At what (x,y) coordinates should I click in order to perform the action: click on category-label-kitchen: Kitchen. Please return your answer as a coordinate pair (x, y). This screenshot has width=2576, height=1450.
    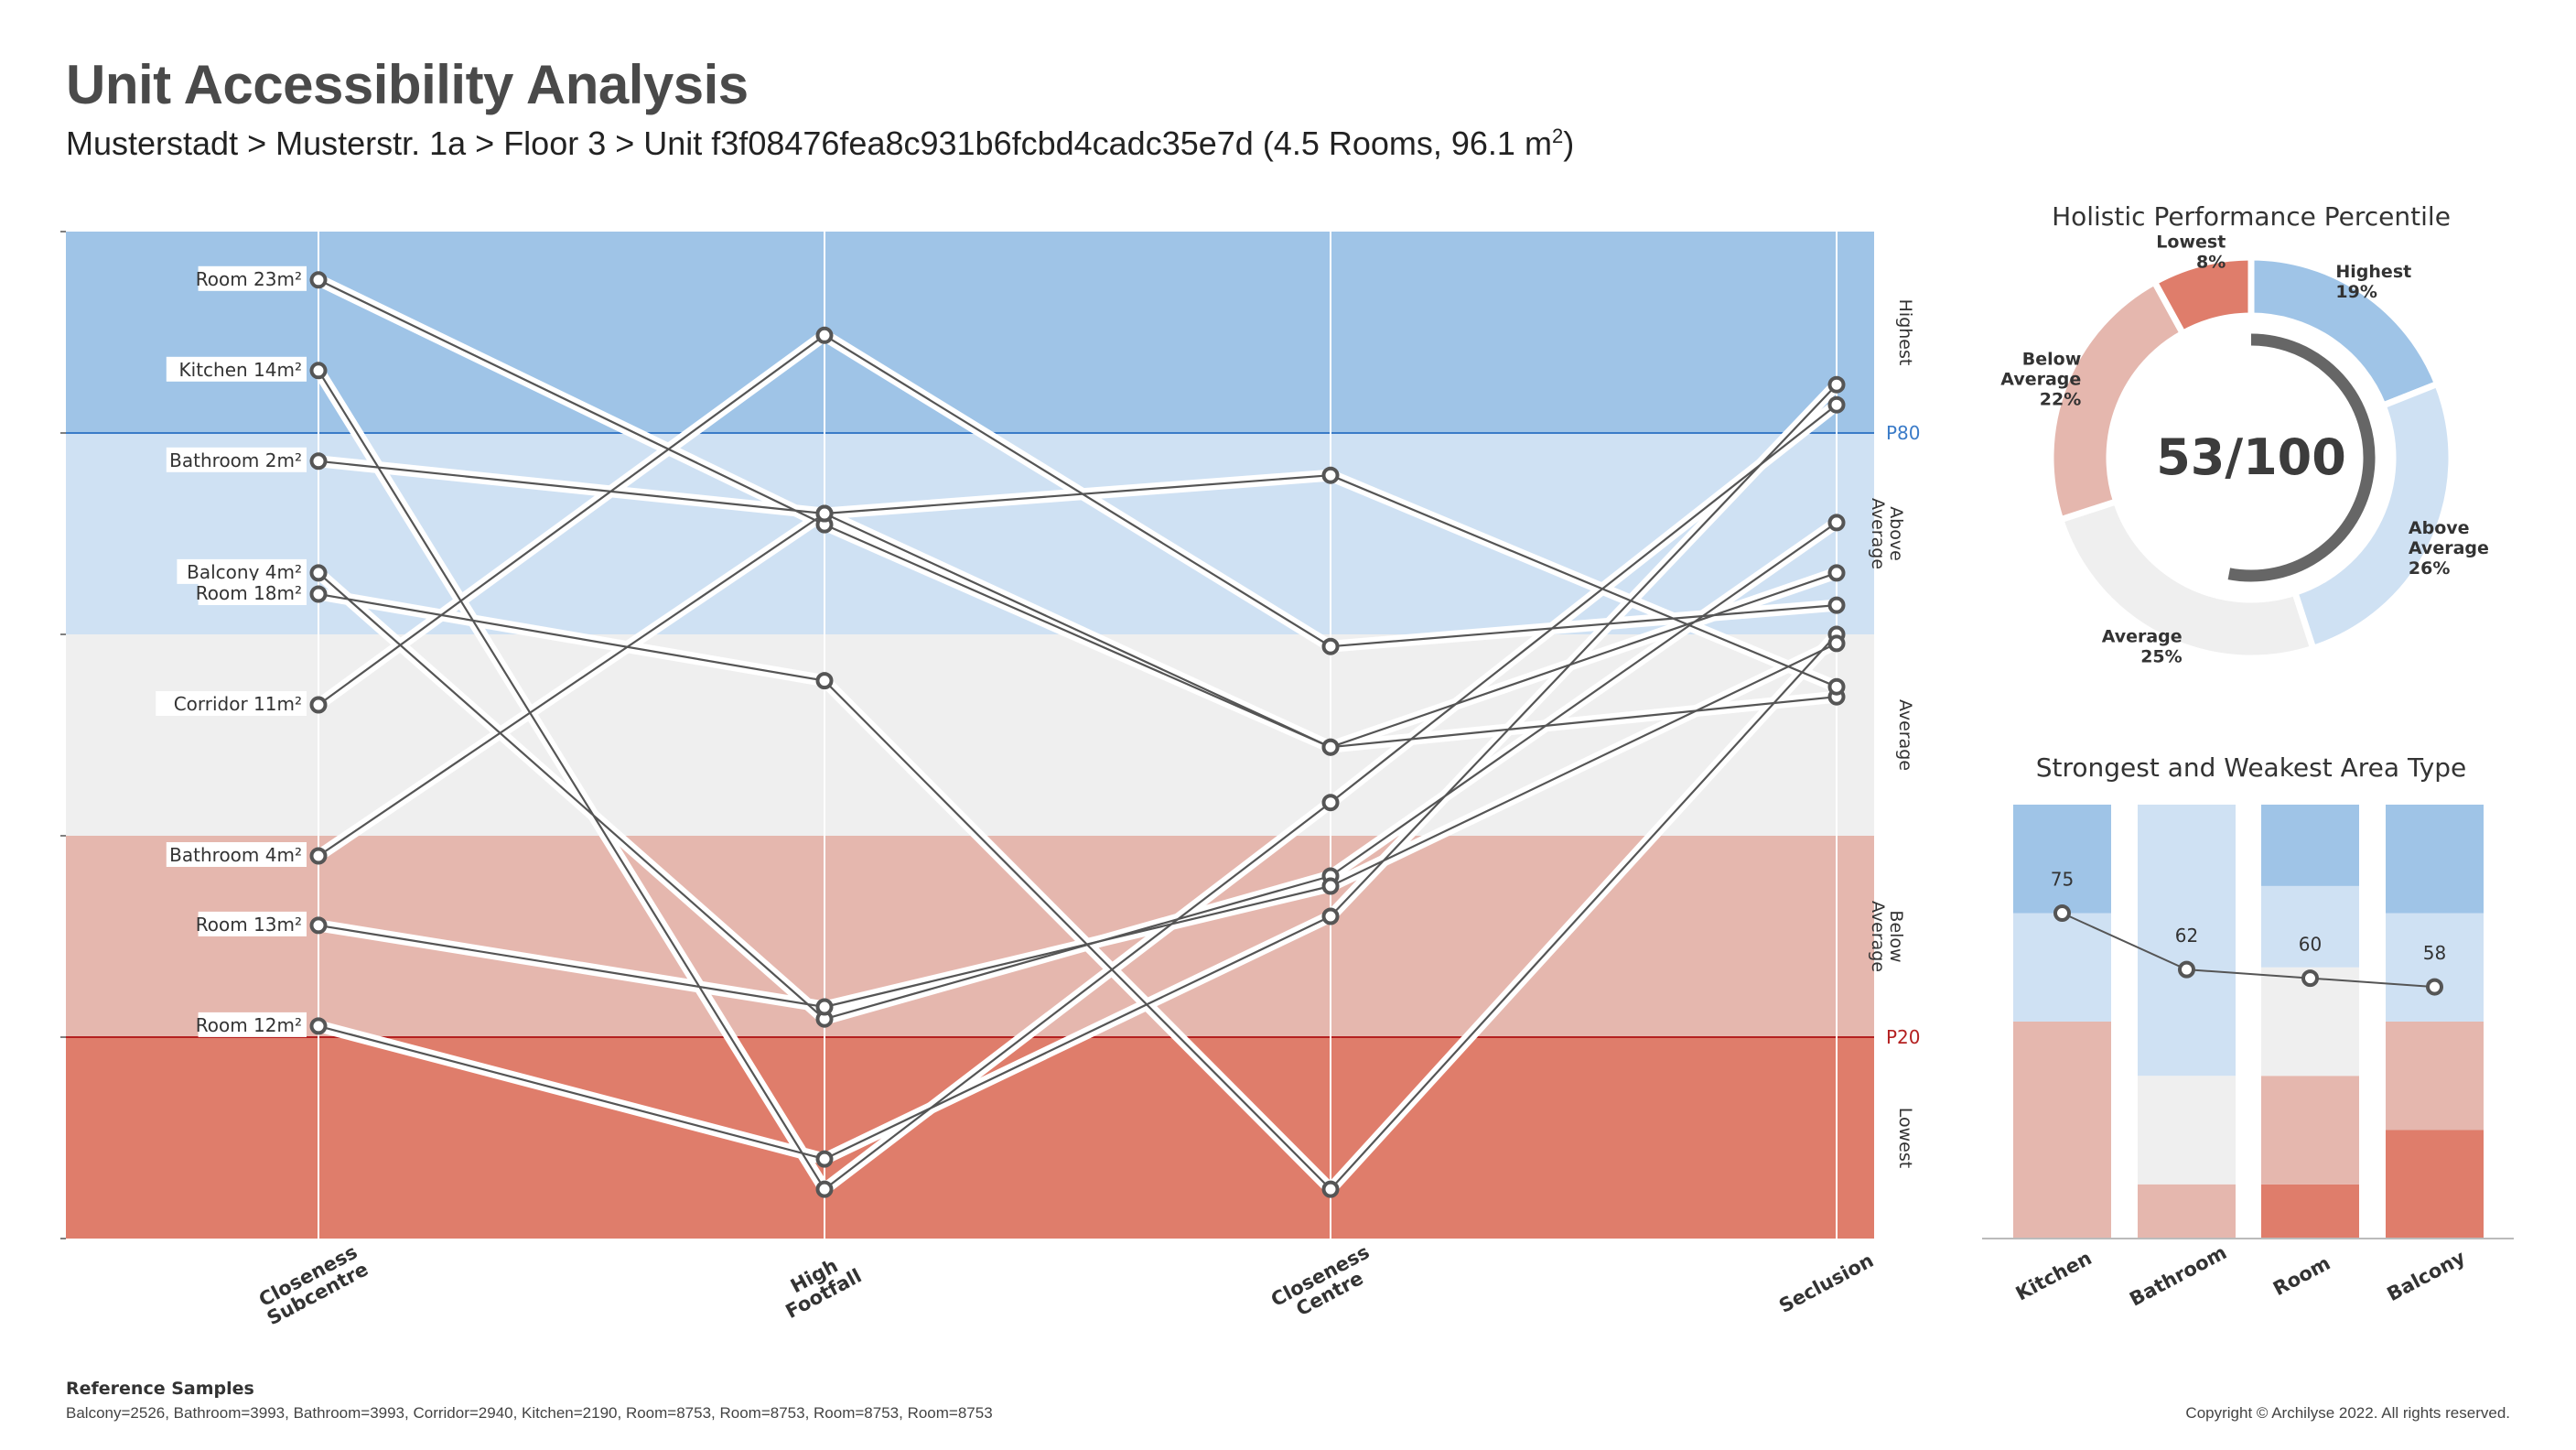
    Looking at the image, I should click on (2054, 1276).